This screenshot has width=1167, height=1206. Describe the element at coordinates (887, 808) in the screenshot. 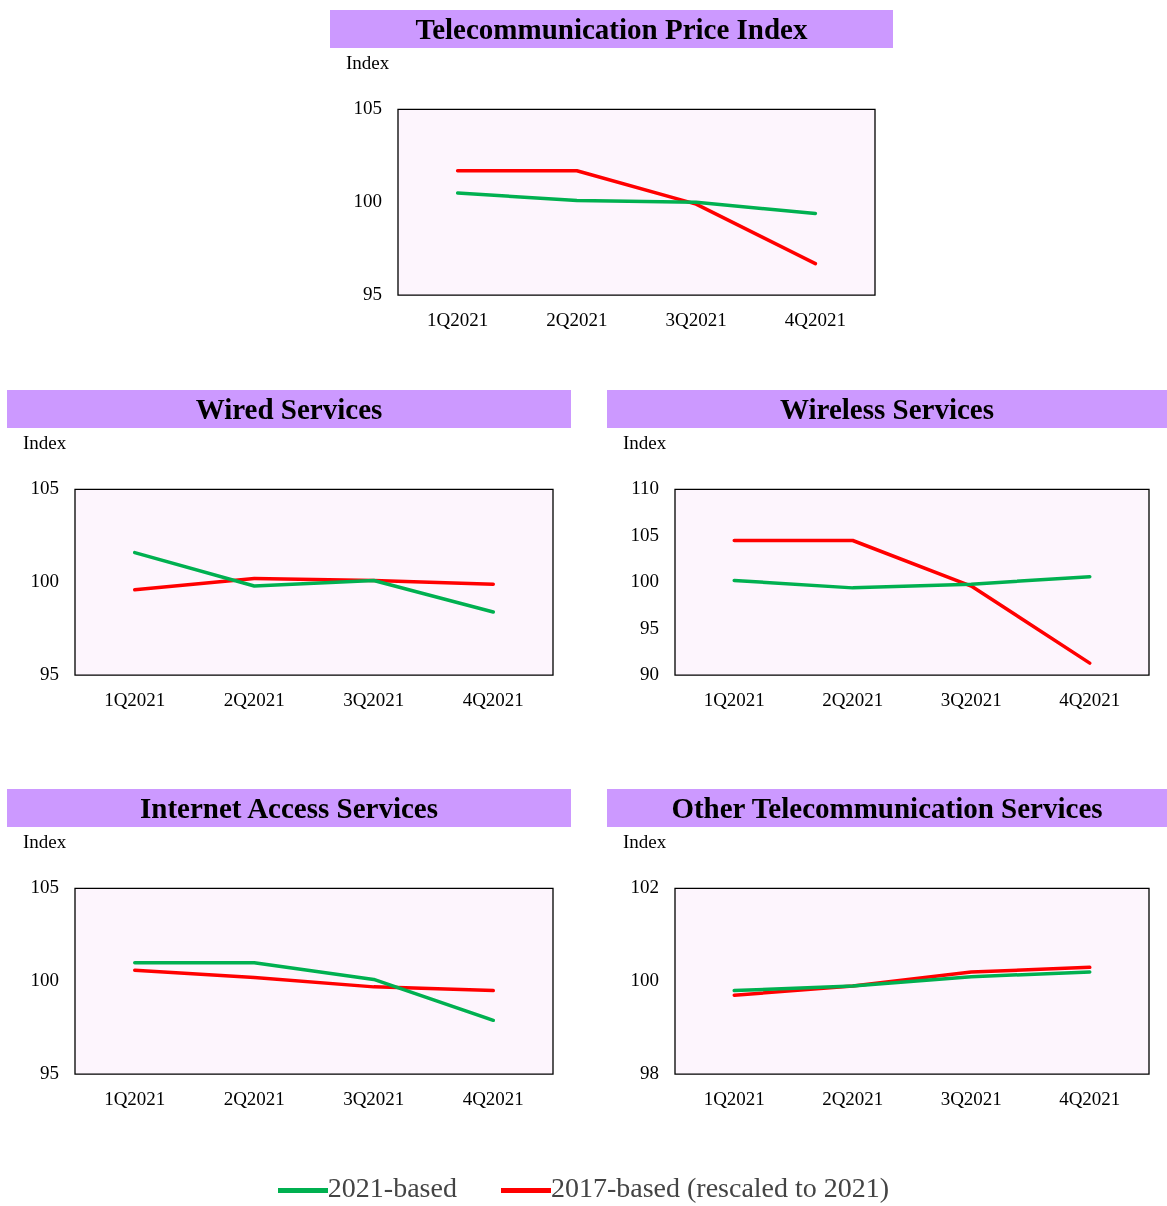

I see `chart-title: Other Telecommunication Services` at that location.